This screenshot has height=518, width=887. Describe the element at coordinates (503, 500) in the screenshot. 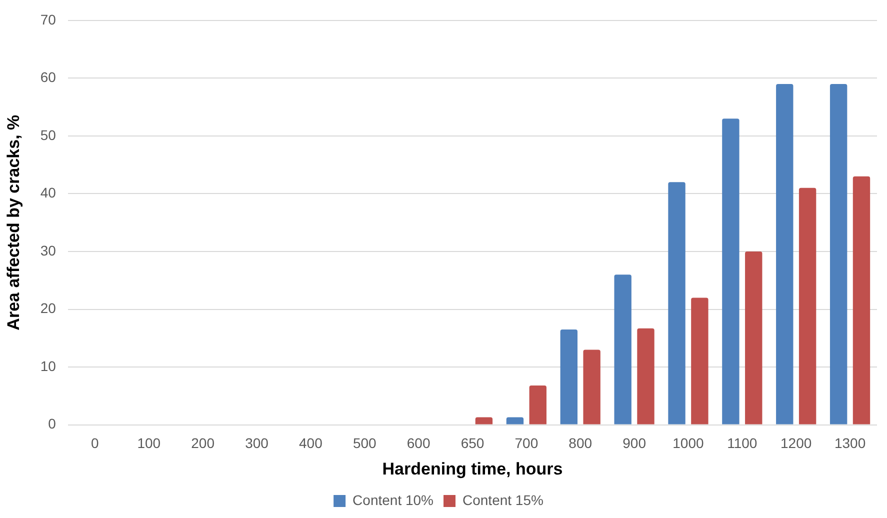

I see `legend-label: Content 15%` at that location.